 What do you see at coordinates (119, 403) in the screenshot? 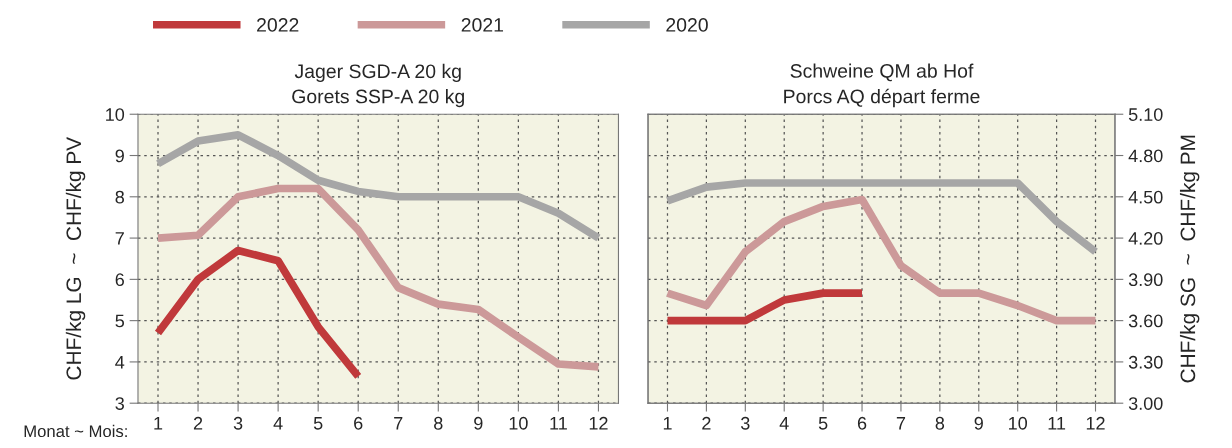
I see `y-tick-label: 3` at bounding box center [119, 403].